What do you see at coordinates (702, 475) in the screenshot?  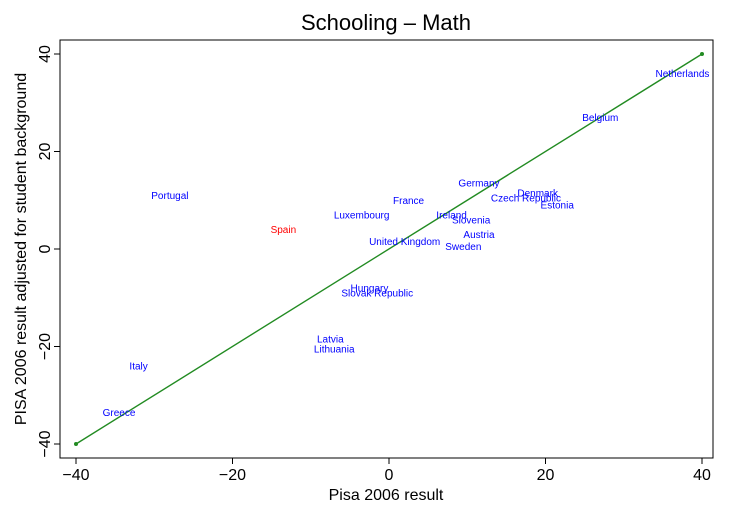 I see `x-tick-label: 40` at bounding box center [702, 475].